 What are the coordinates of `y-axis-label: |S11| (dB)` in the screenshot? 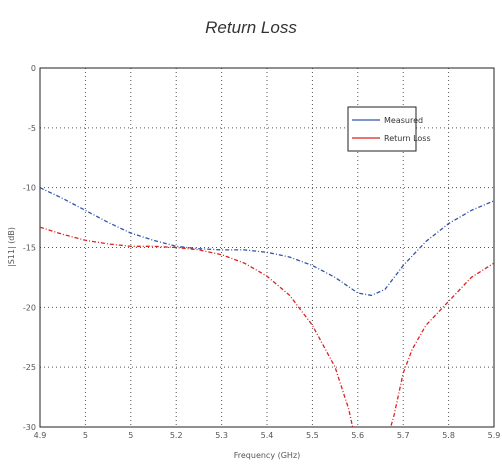 It's located at (11, 247).